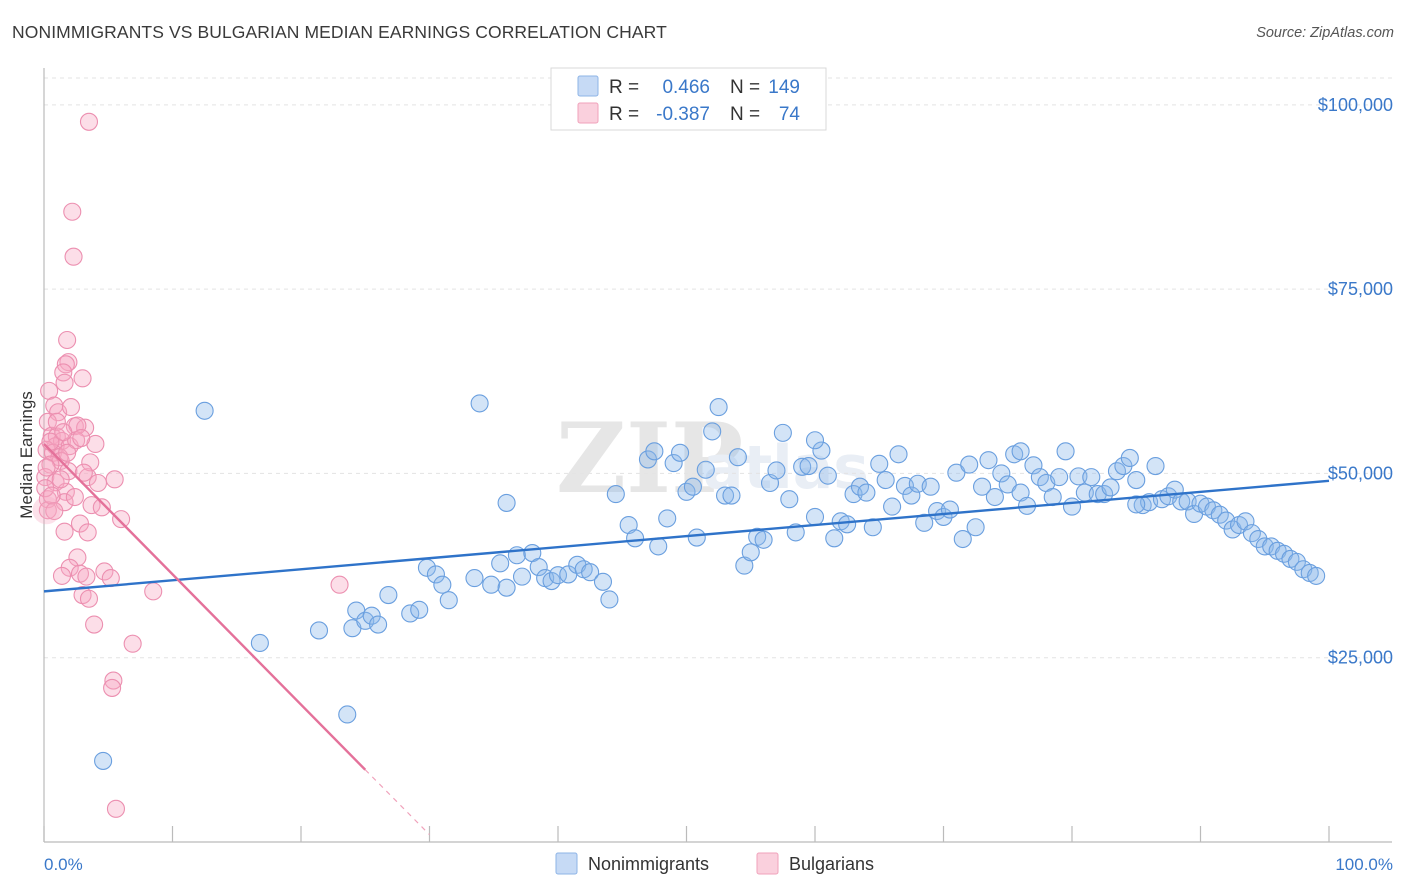 The image size is (1406, 892). Describe the element at coordinates (205, 607) in the screenshot. I see `trendline-bulgarians` at that location.